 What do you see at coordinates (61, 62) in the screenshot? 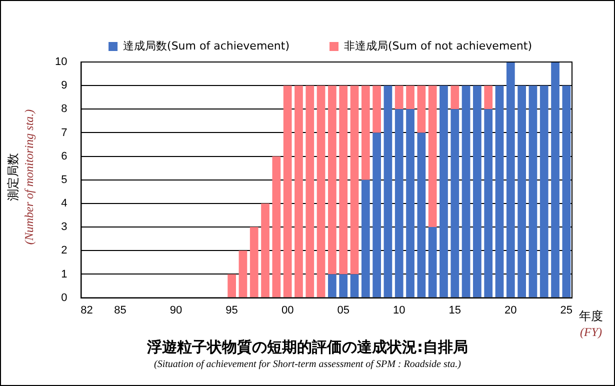
I see `y-tick-label: 10` at bounding box center [61, 62].